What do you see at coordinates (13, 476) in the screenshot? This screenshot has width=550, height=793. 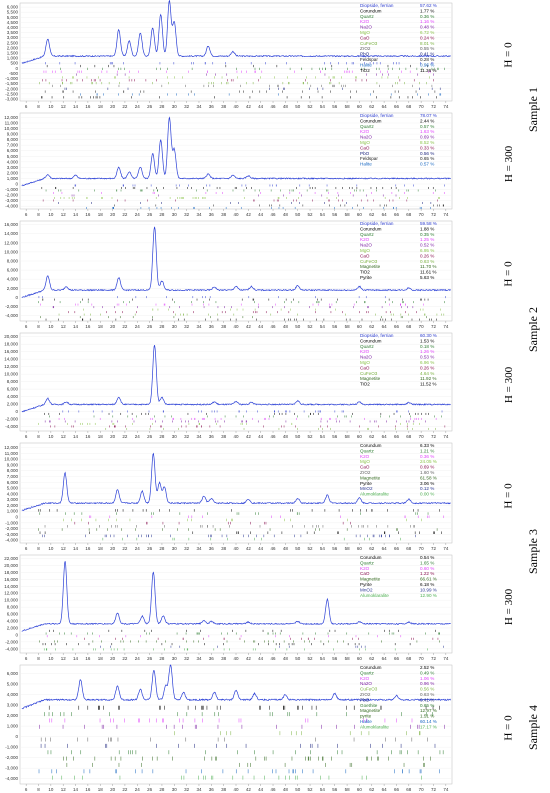 I see `y-tick-label: 7,000` at bounding box center [13, 476].